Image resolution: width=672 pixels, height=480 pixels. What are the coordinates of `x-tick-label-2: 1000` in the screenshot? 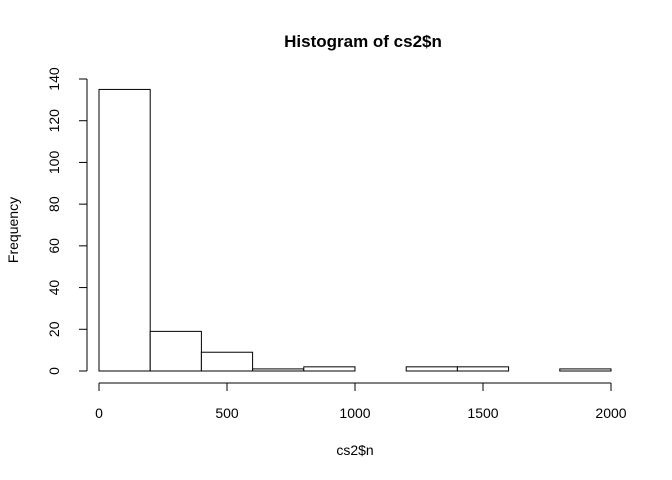 It's located at (354, 413).